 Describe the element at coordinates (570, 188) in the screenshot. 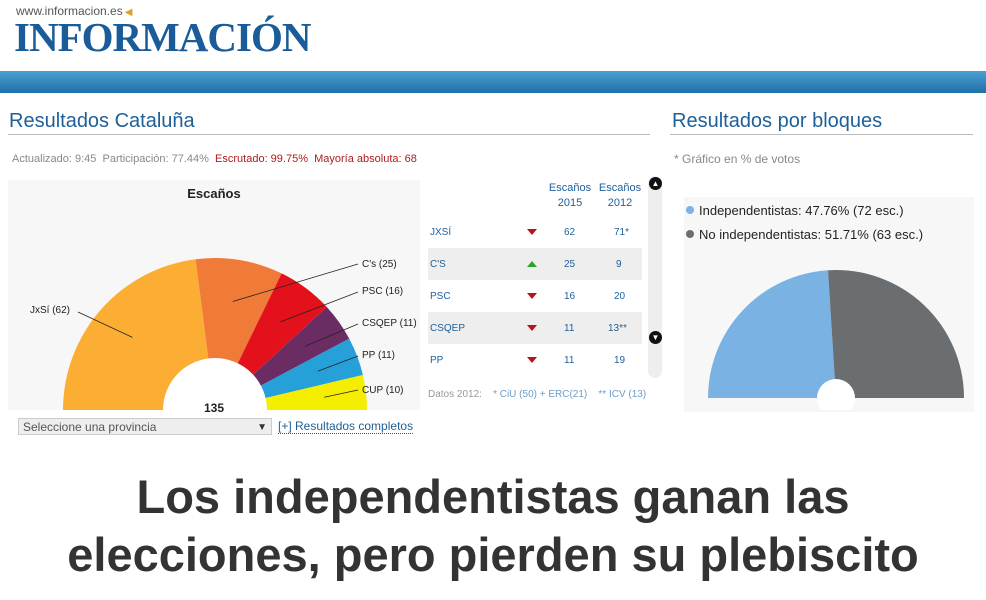

I see `col-header-2015-l1: Escaños` at that location.